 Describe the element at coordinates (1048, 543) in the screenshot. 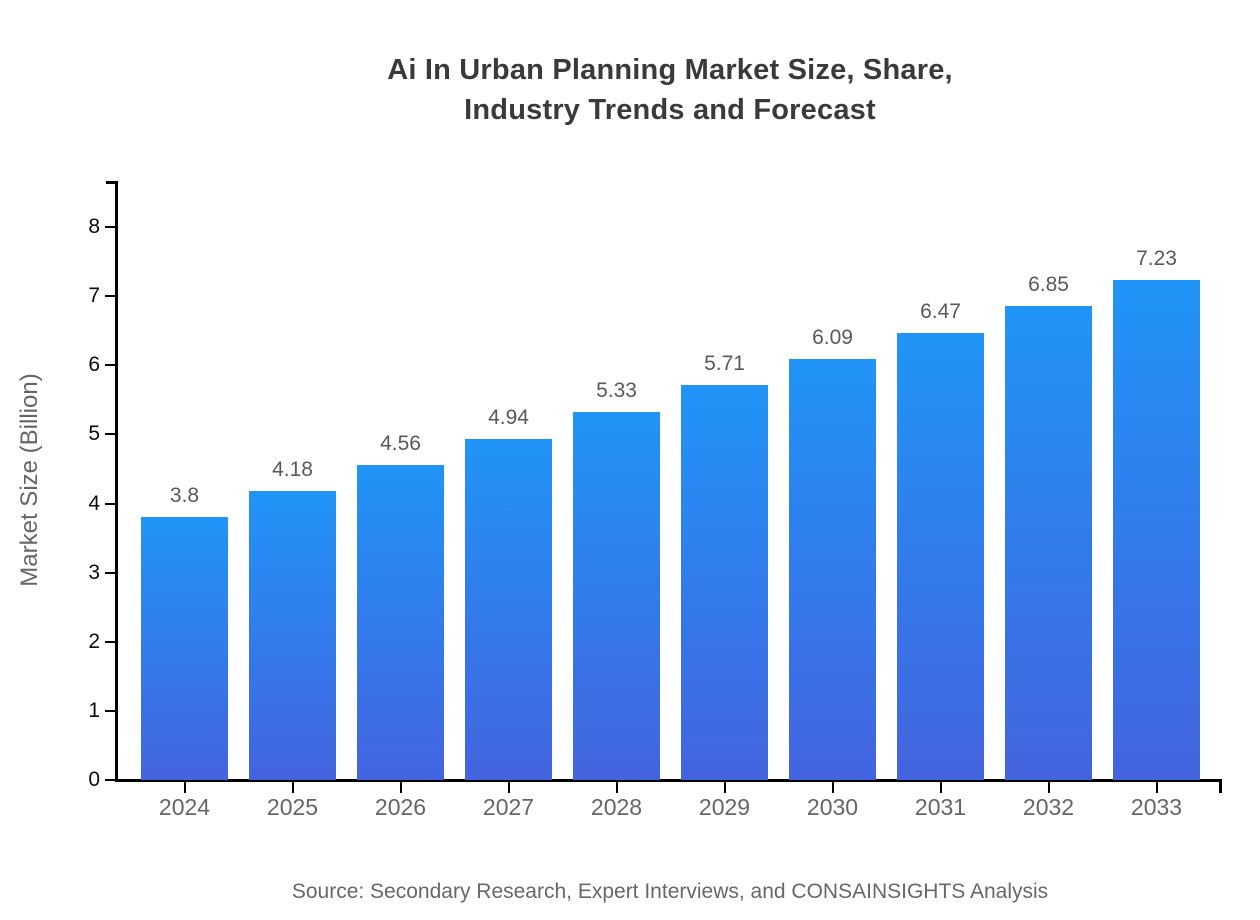

I see `bar-2032` at that location.